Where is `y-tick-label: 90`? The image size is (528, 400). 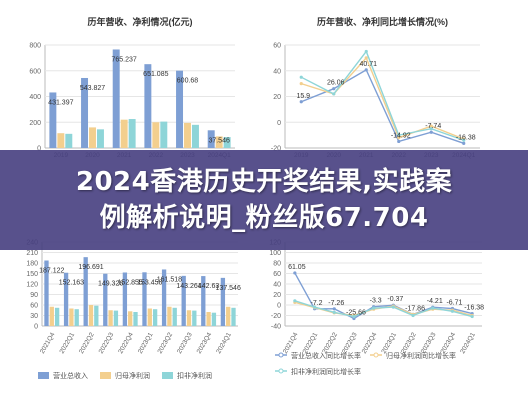 y-tick-label: 90 is located at coordinates (34, 295).